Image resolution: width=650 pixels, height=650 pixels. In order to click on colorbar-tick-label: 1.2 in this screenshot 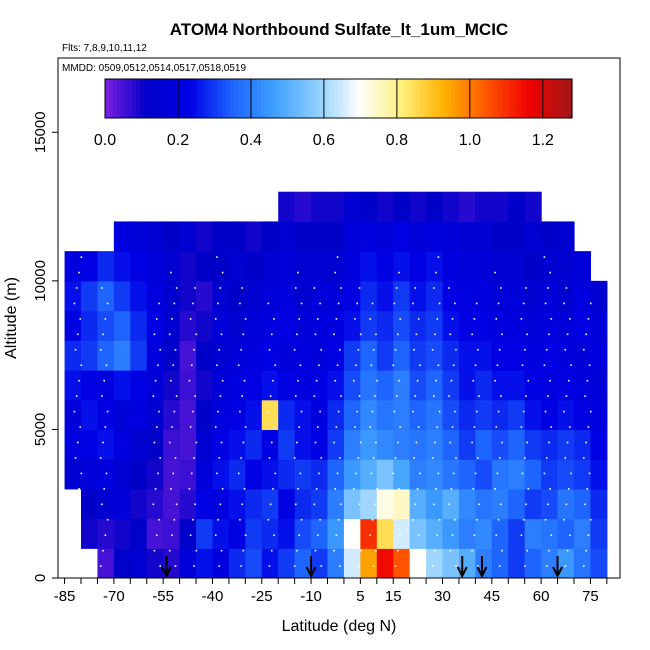, I will do `click(543, 140)`.